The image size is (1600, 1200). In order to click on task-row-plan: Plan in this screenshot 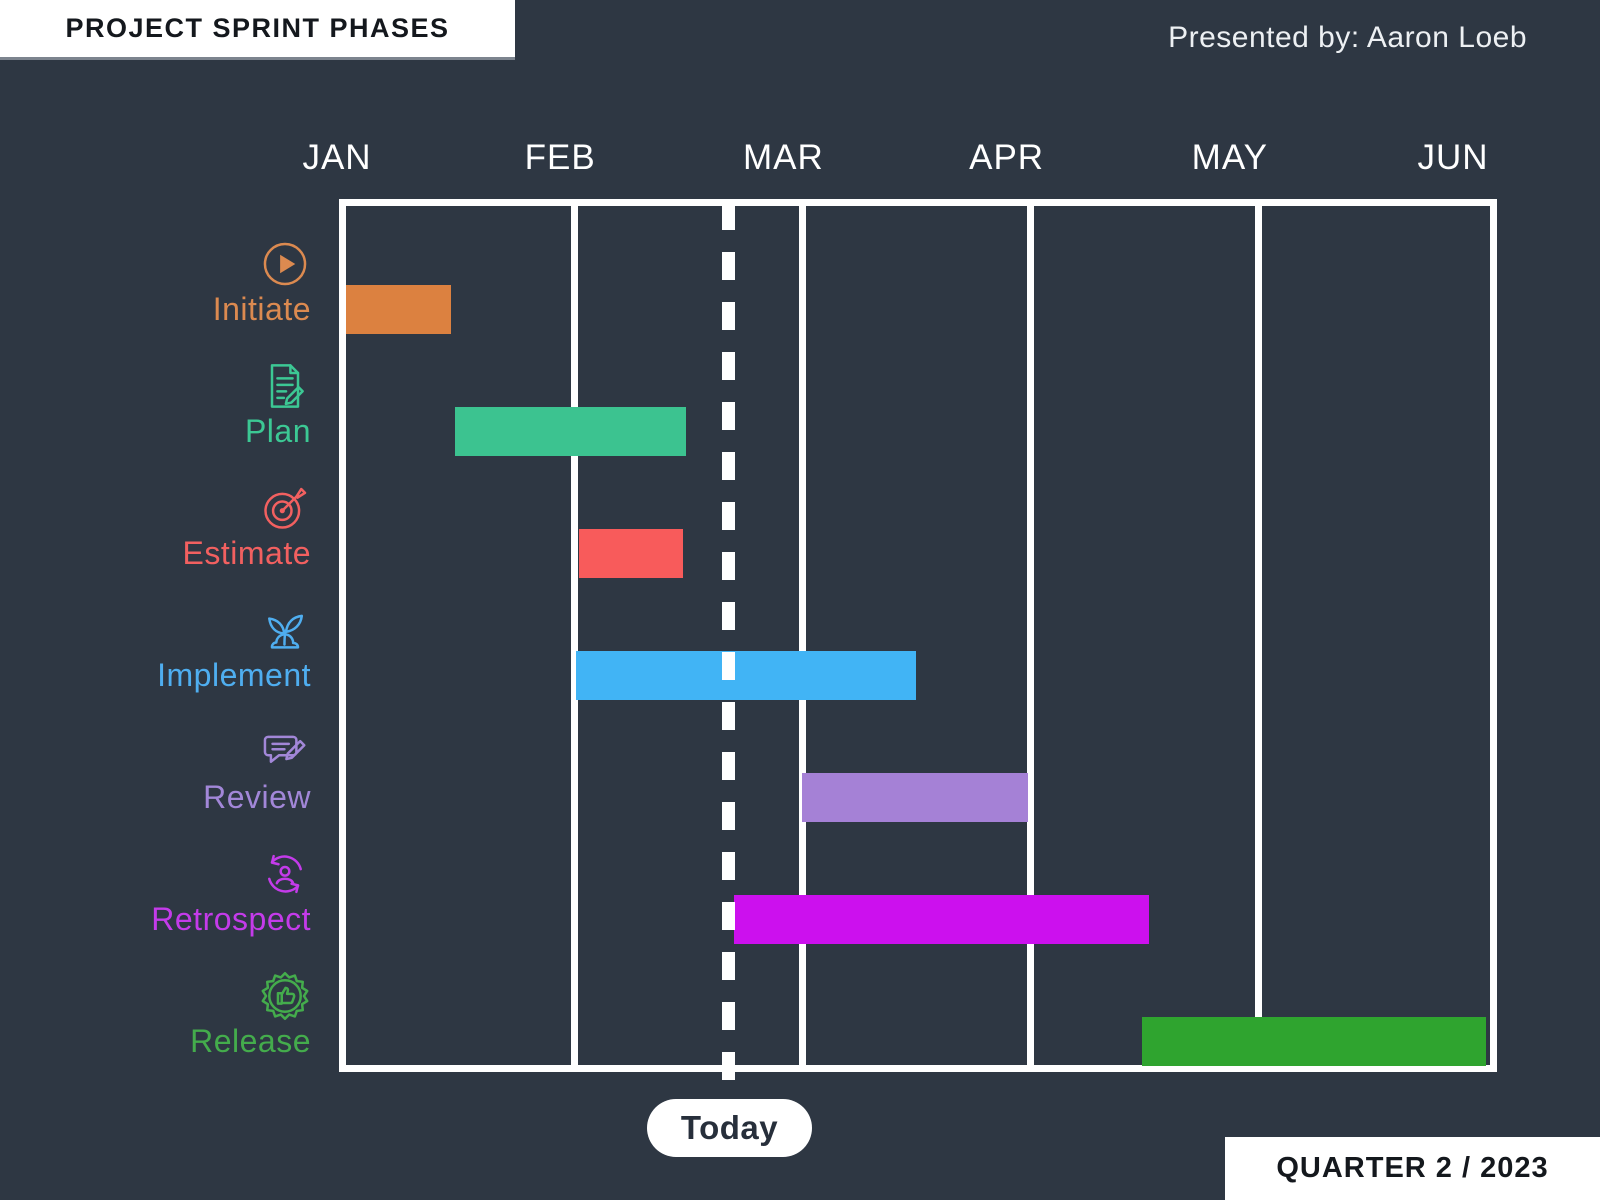, I will do `click(278, 405)`.